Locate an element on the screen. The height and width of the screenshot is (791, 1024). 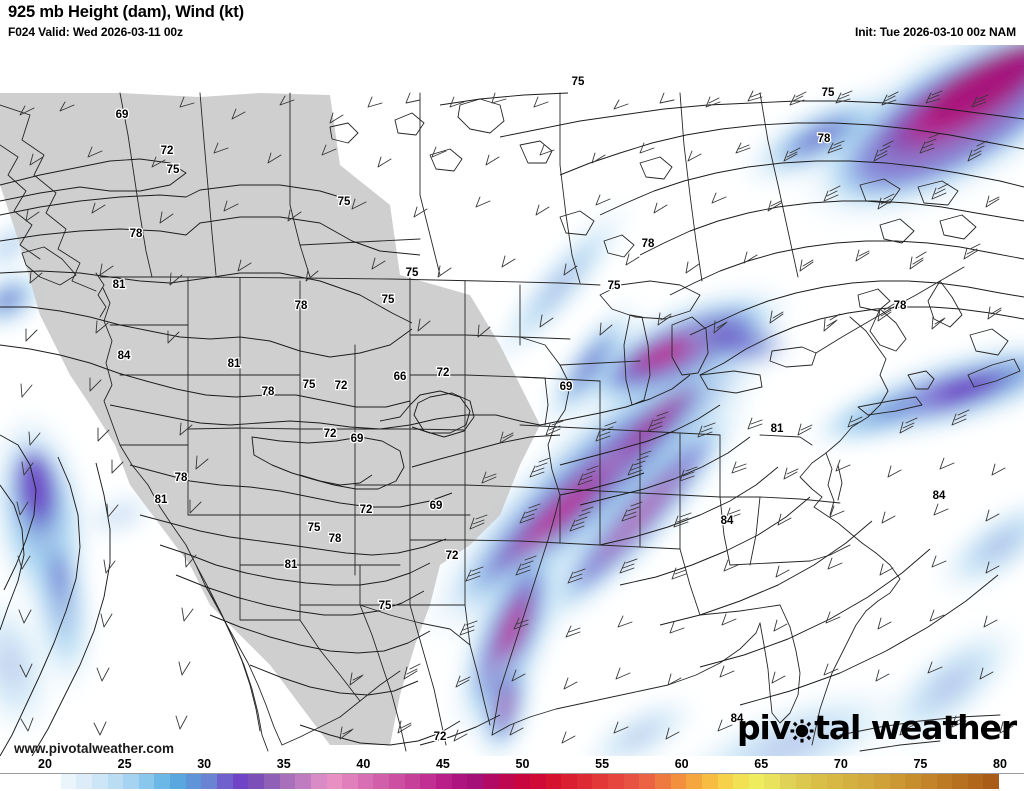
colorbar-divider is located at coordinates (512, 773).